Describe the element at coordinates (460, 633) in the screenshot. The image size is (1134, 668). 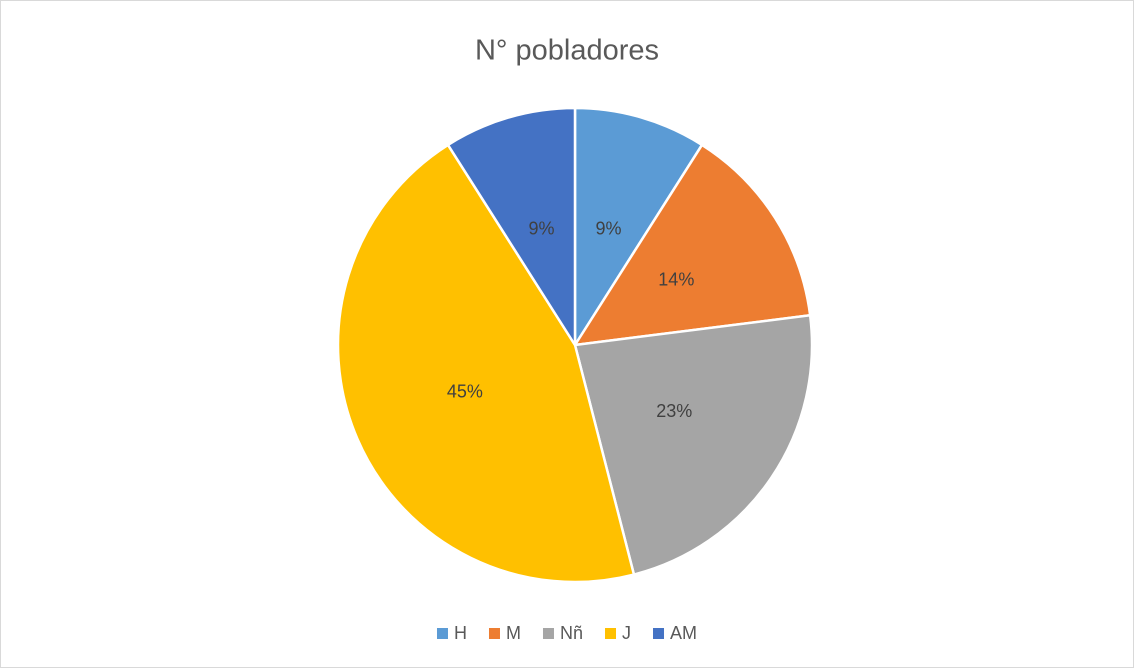
I see `legend-label: H` at that location.